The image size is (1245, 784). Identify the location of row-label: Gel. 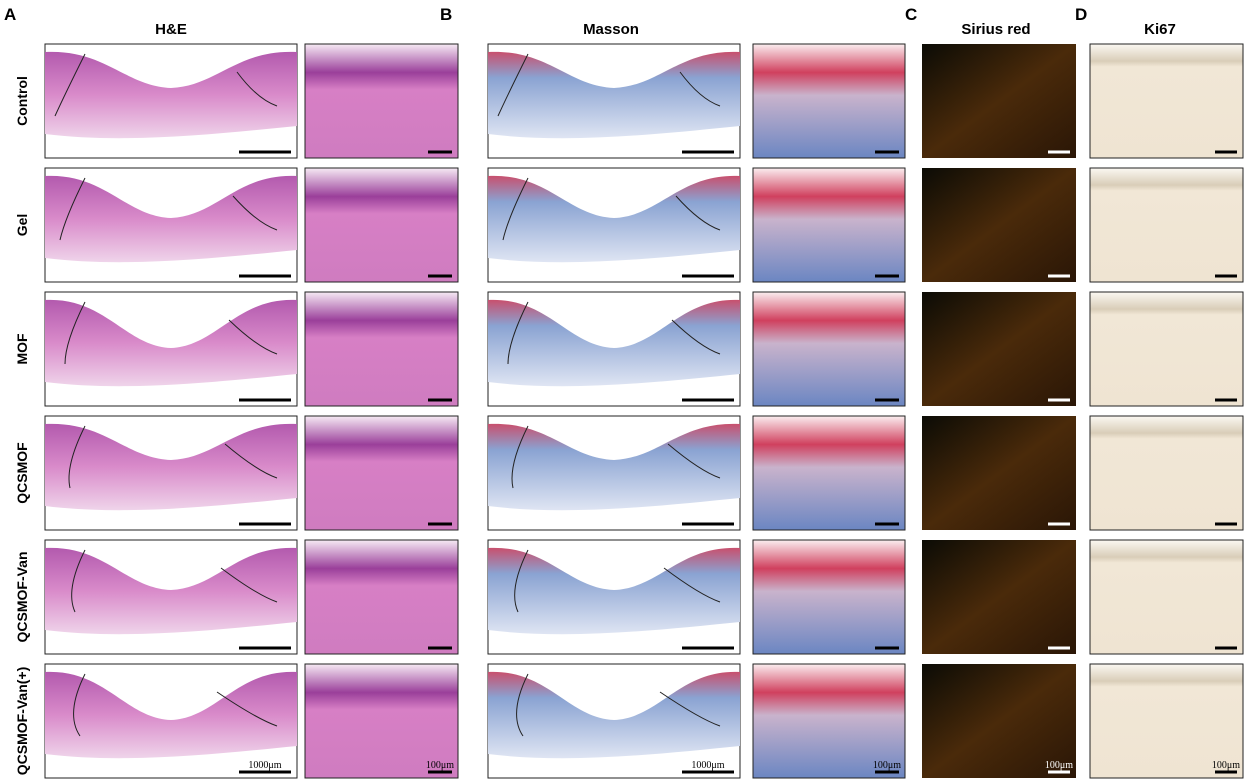
(22, 225).